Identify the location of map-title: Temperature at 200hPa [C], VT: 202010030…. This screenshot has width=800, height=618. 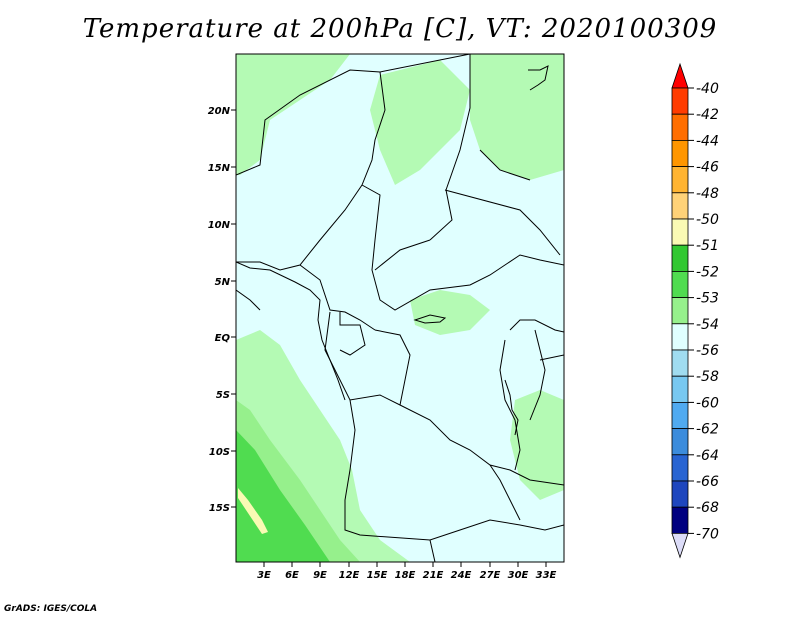
(400, 29).